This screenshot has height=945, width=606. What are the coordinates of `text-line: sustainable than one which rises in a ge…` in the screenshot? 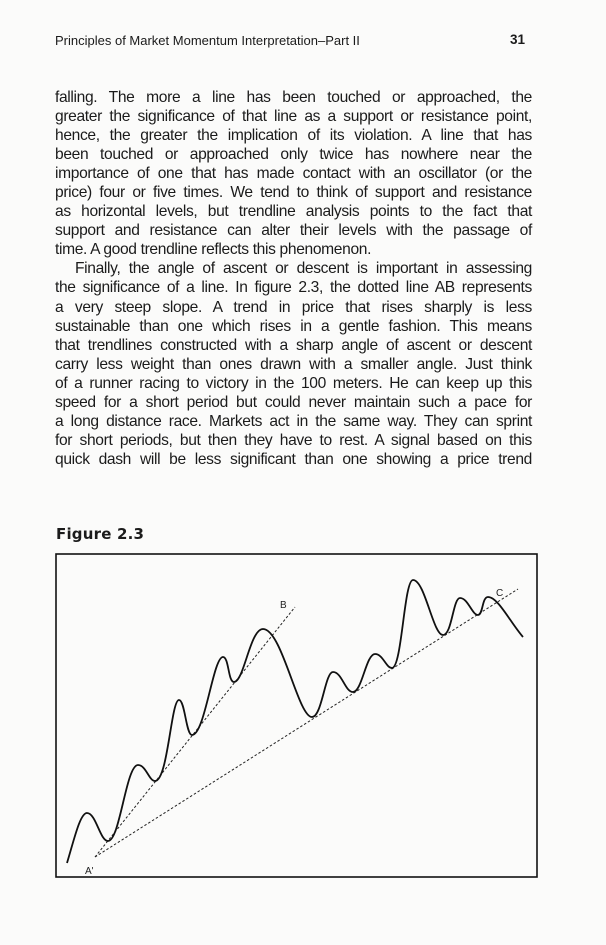 It's located at (293, 326).